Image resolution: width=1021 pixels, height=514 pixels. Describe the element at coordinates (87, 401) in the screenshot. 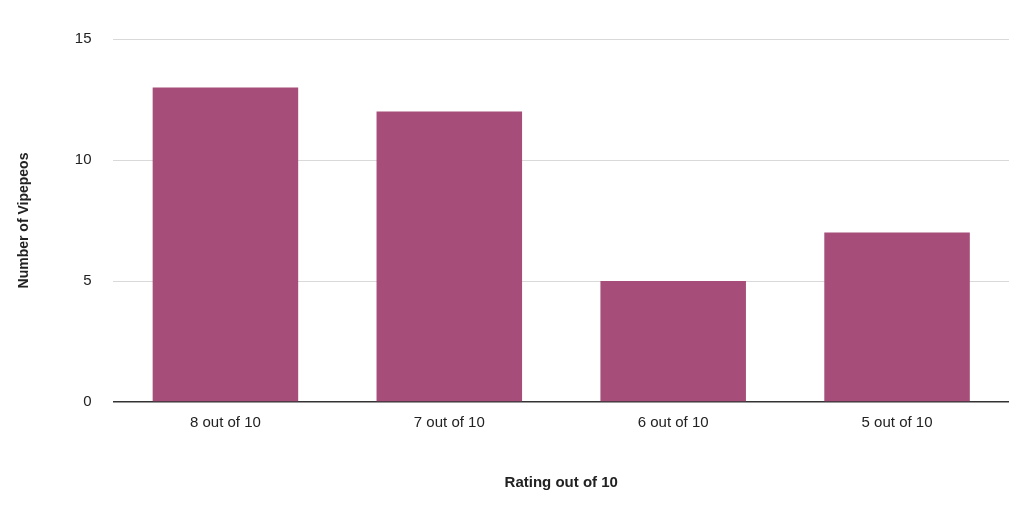

I see `y-tick-label: 0` at that location.